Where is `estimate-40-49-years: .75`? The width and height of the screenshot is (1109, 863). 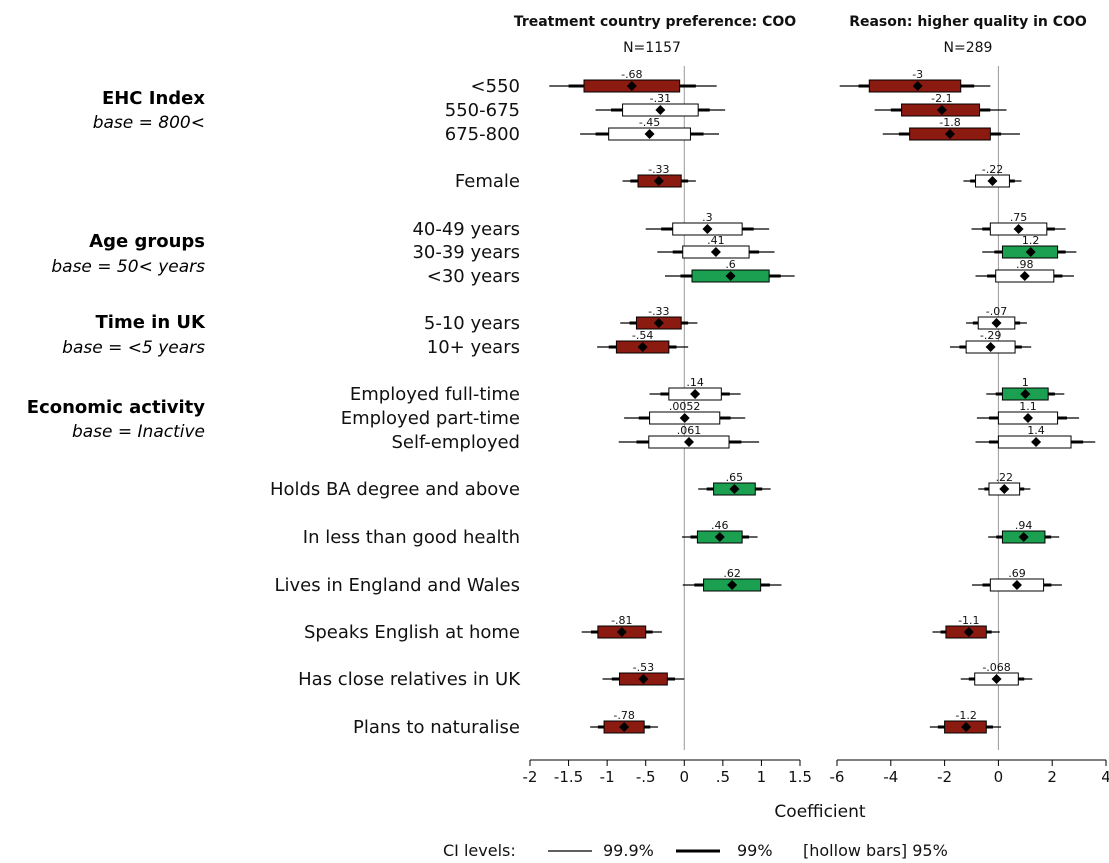 estimate-40-49-years: .75 is located at coordinates (1018, 223).